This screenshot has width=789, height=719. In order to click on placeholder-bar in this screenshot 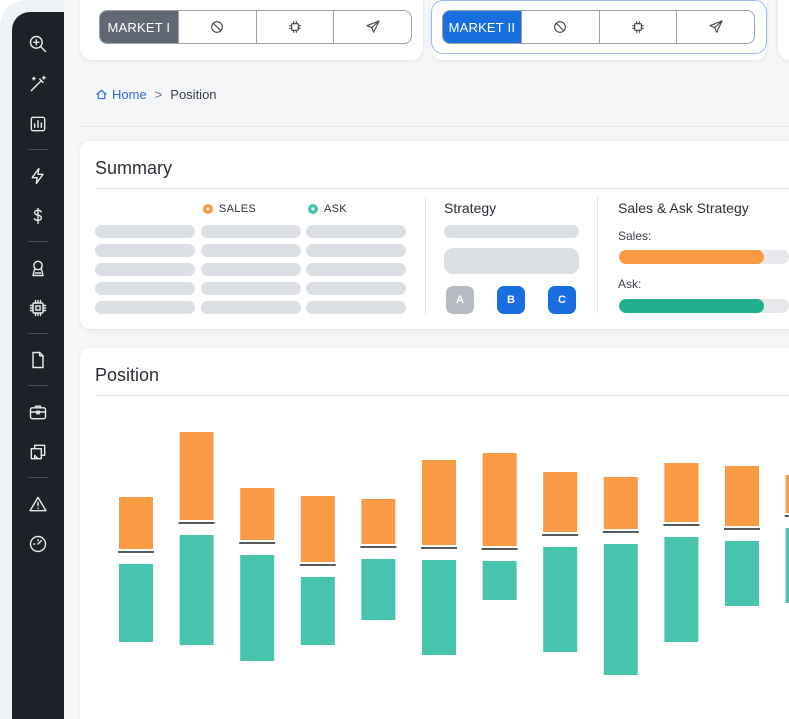, I will do `click(511, 231)`.